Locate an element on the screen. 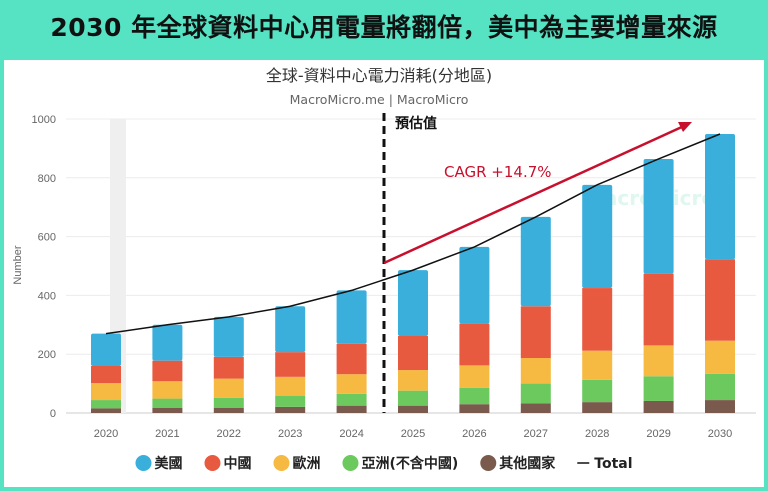  legend-item: 美國 is located at coordinates (158, 463).